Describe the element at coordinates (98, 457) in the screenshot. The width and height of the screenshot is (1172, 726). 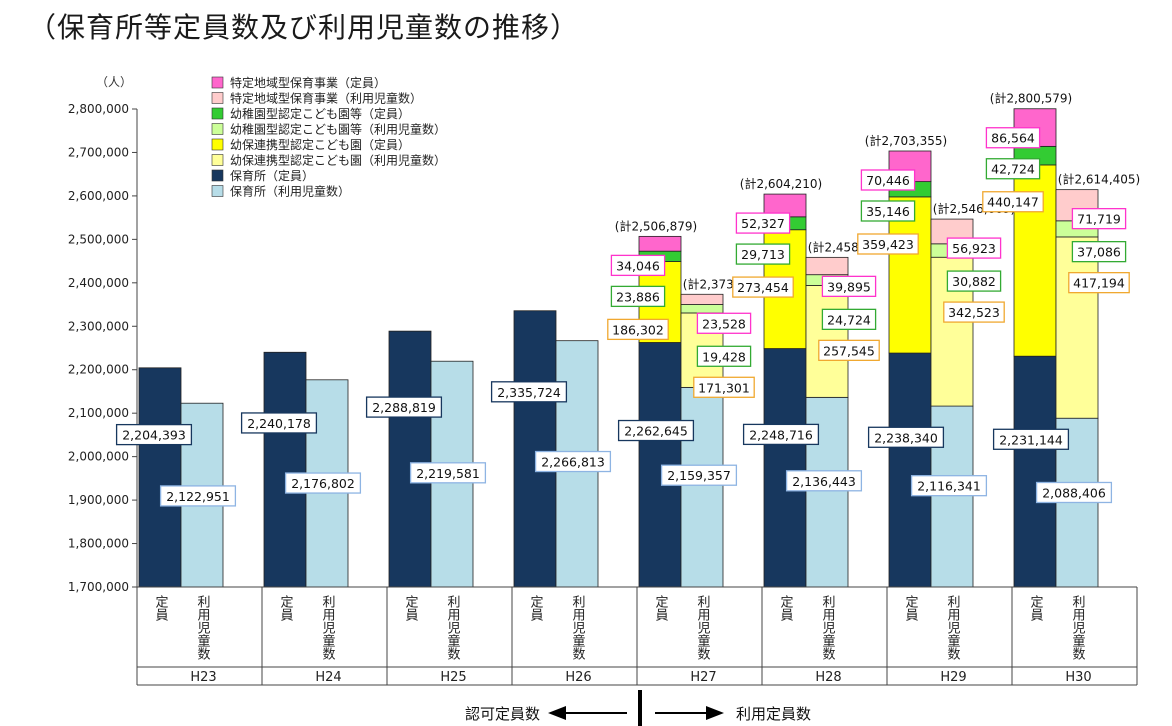
I see `y-tick-label: 2,000,000` at that location.